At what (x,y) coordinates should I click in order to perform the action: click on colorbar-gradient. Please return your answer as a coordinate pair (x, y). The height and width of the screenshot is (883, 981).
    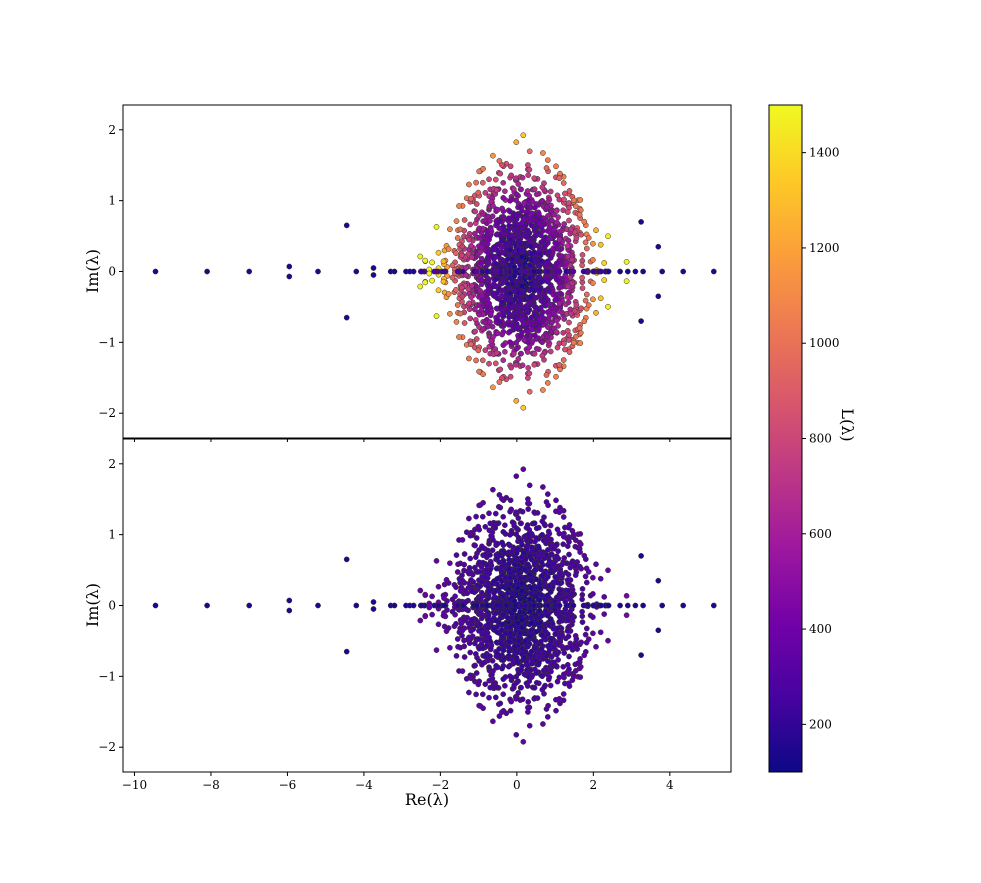
    Looking at the image, I should click on (785, 438).